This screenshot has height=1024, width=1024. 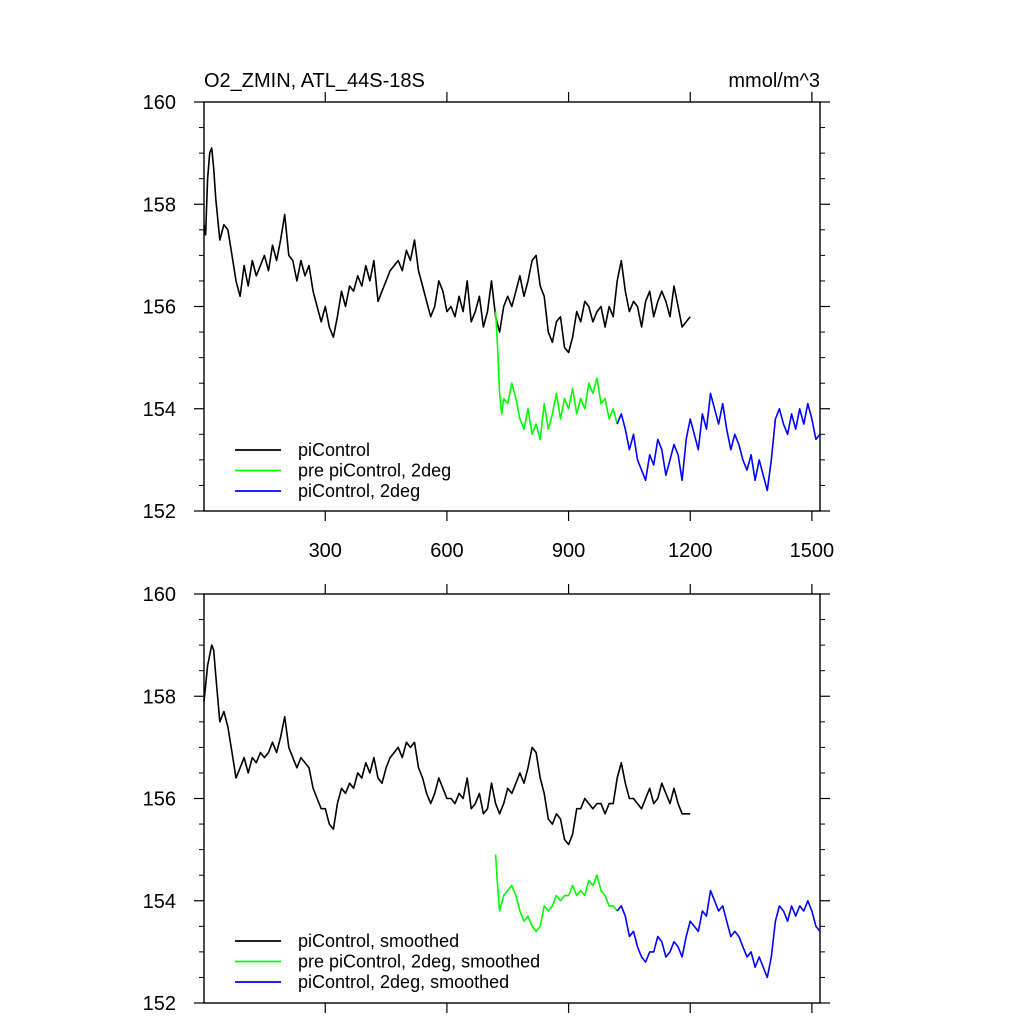 What do you see at coordinates (325, 551) in the screenshot?
I see `x-tick-label: 300` at bounding box center [325, 551].